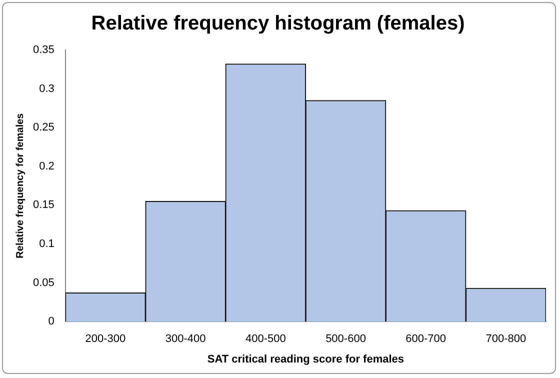 Image resolution: width=560 pixels, height=378 pixels. Describe the element at coordinates (43, 128) in the screenshot. I see `y-tick-label: 0.25` at that location.